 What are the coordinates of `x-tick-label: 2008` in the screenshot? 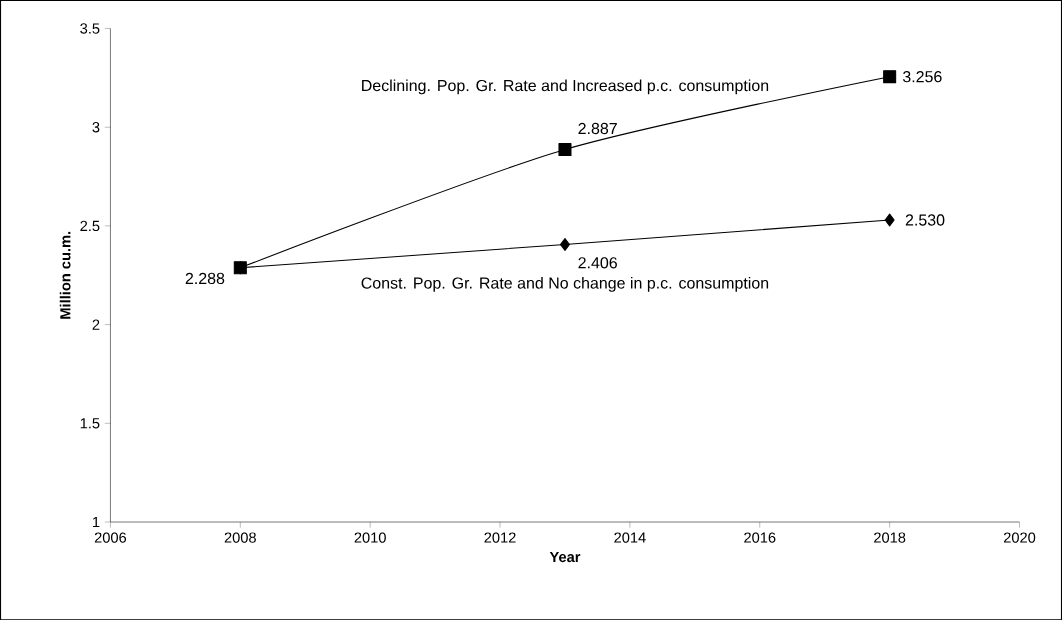 It's located at (240, 537).